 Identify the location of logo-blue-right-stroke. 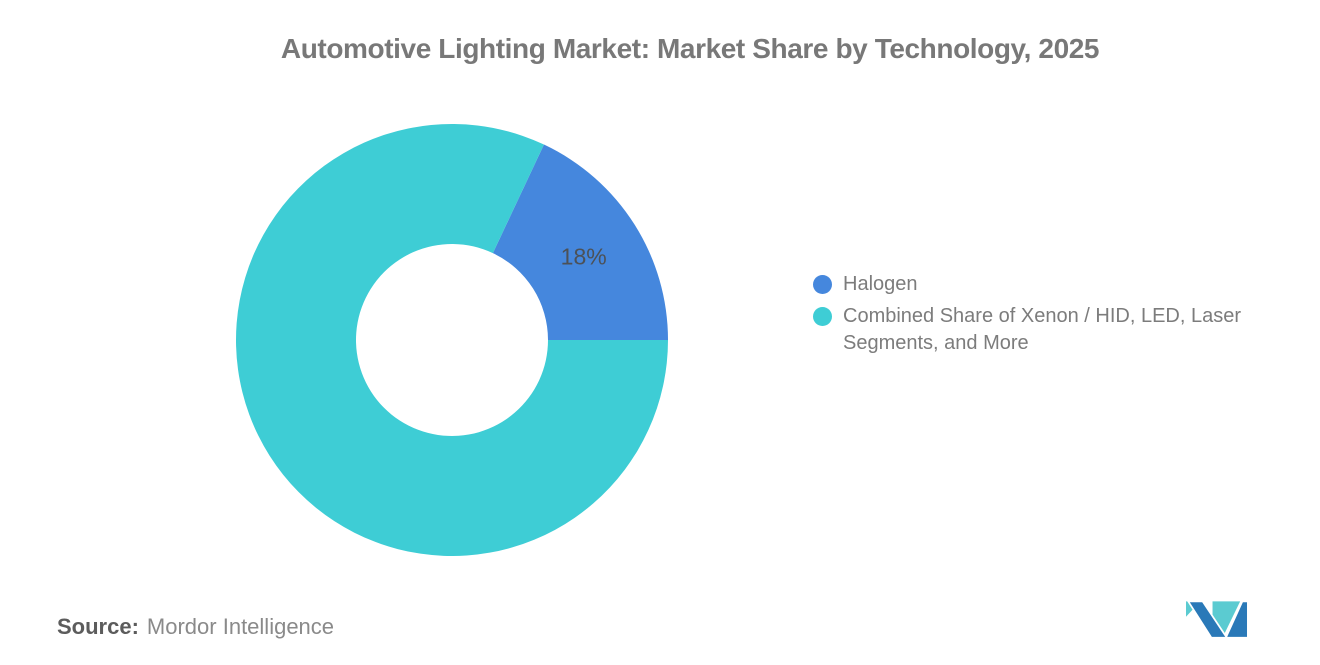
(1236, 619).